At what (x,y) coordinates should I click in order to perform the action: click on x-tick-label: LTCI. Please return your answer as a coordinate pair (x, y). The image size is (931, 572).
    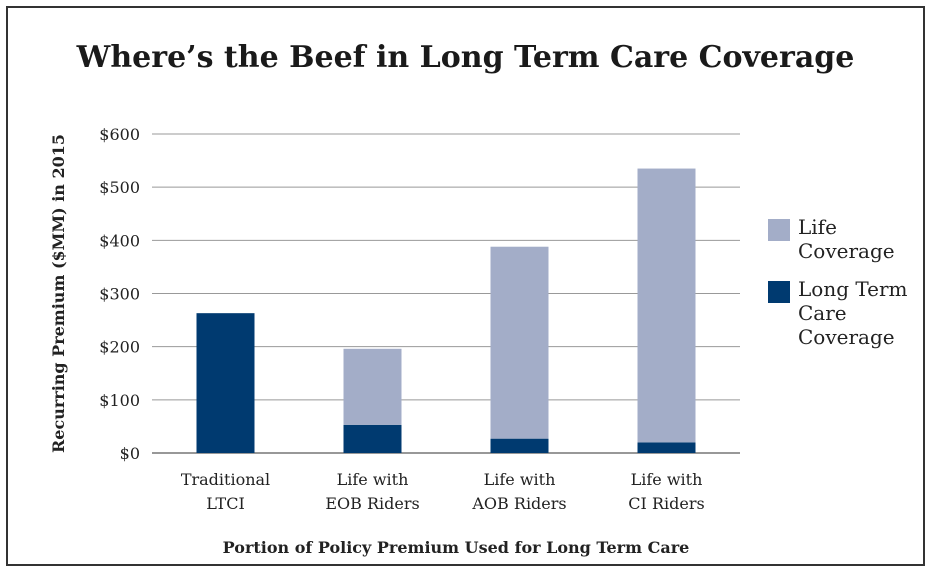
    Looking at the image, I should click on (225, 503).